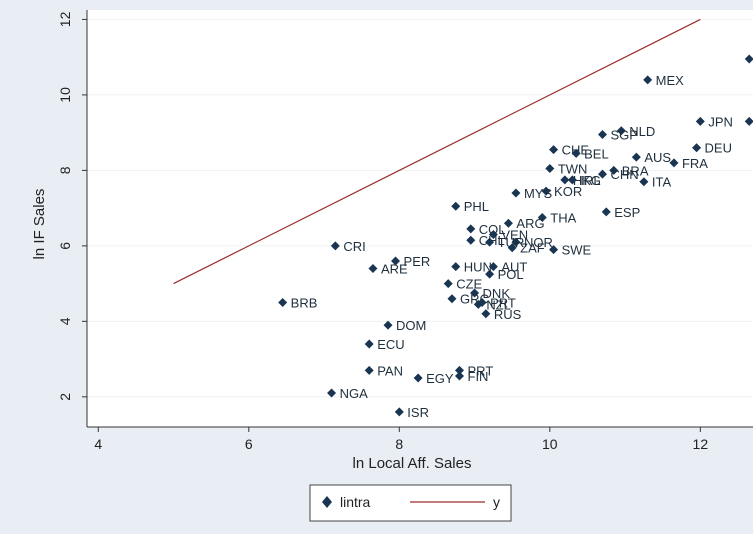  Describe the element at coordinates (670, 80) in the screenshot. I see `point-label: MEX` at that location.